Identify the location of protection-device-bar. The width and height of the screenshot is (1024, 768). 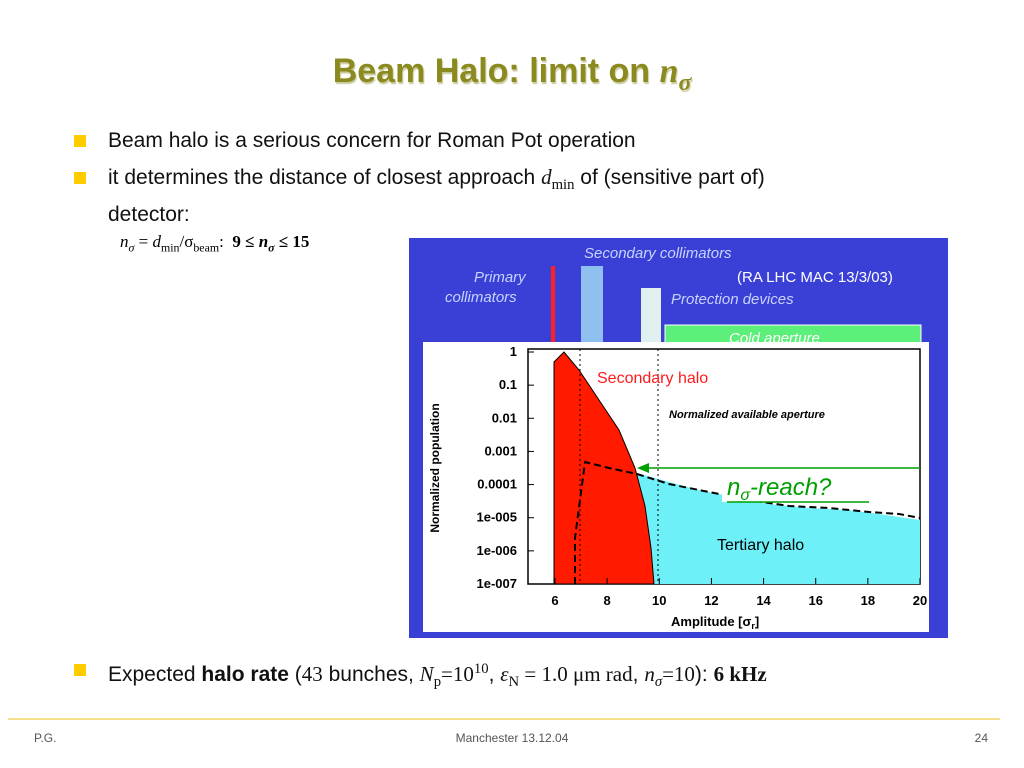
(651, 321).